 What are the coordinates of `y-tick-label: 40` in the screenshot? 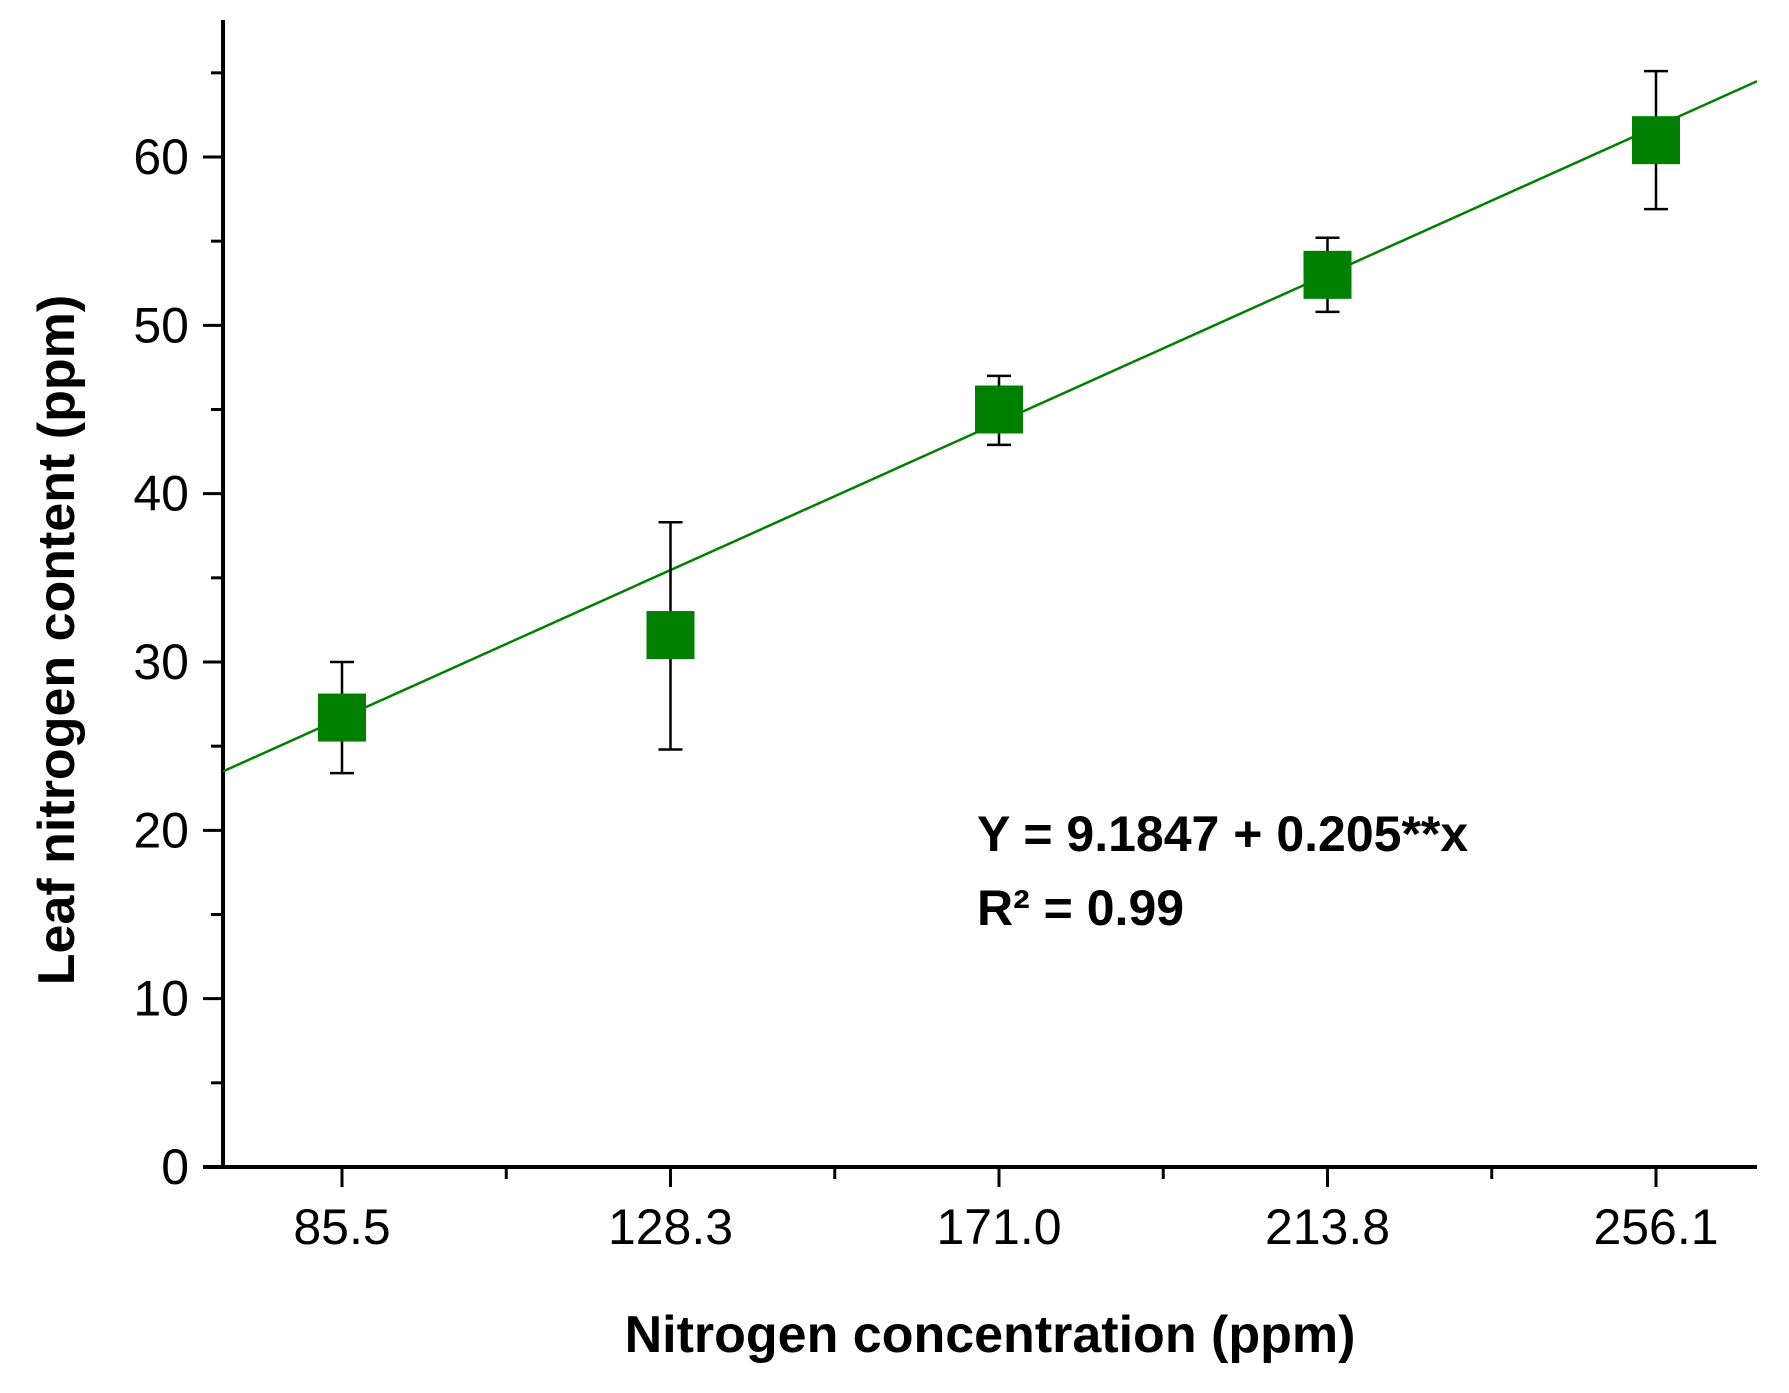 It's located at (161, 494).